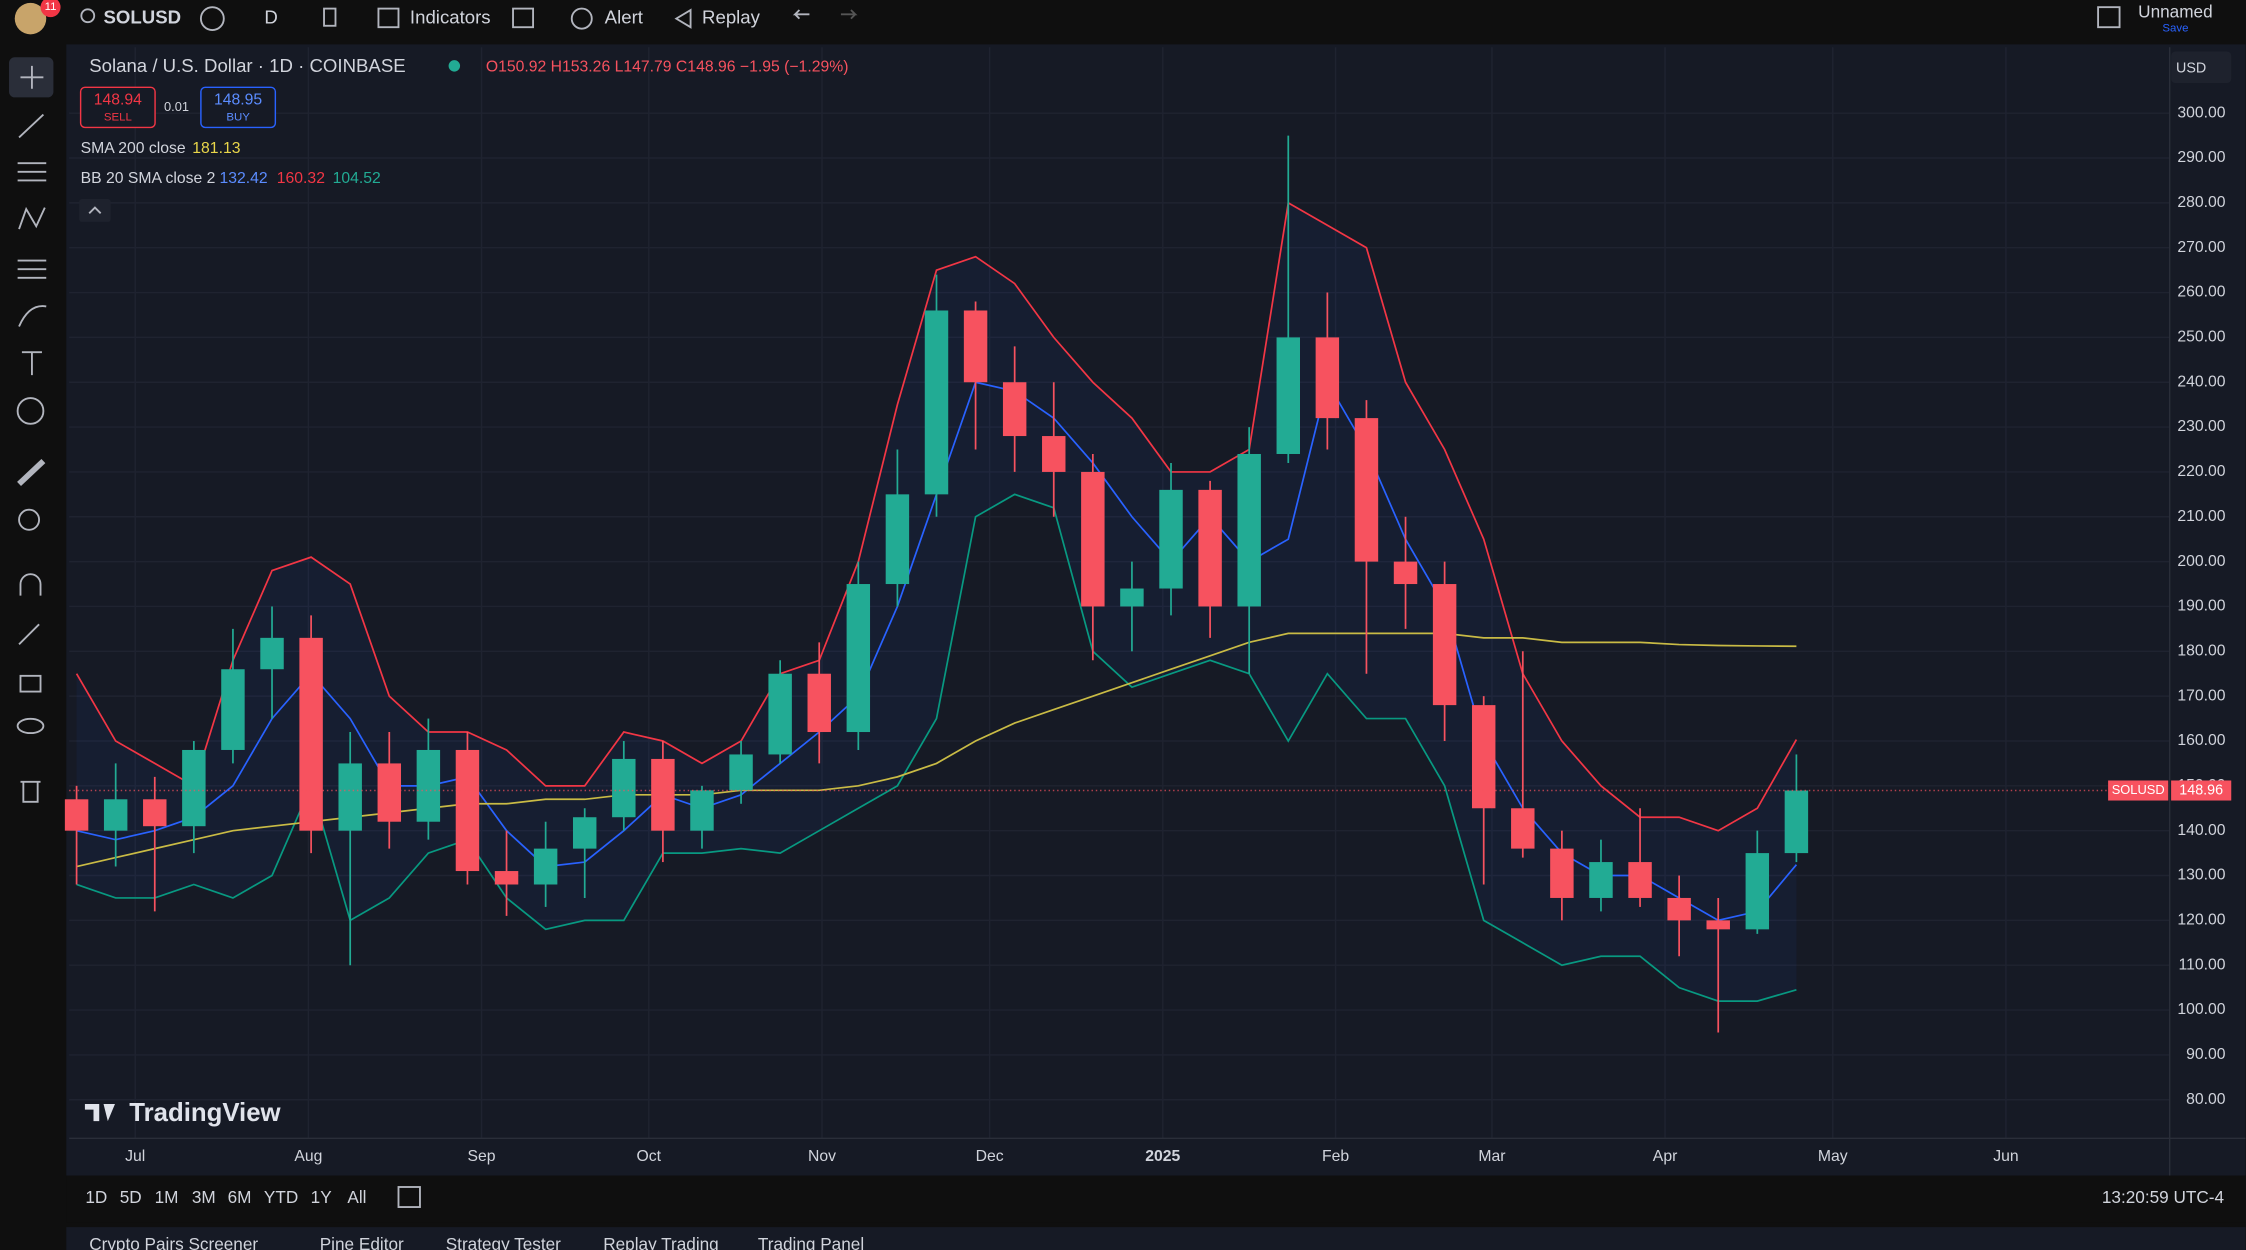  Describe the element at coordinates (238, 99) in the screenshot. I see `buy-price: 148.95` at that location.